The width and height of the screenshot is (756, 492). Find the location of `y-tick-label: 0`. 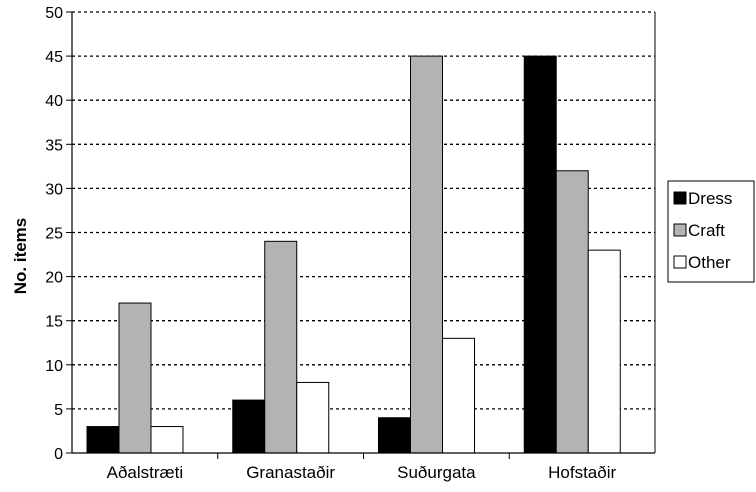

y-tick-label: 0 is located at coordinates (58, 454).